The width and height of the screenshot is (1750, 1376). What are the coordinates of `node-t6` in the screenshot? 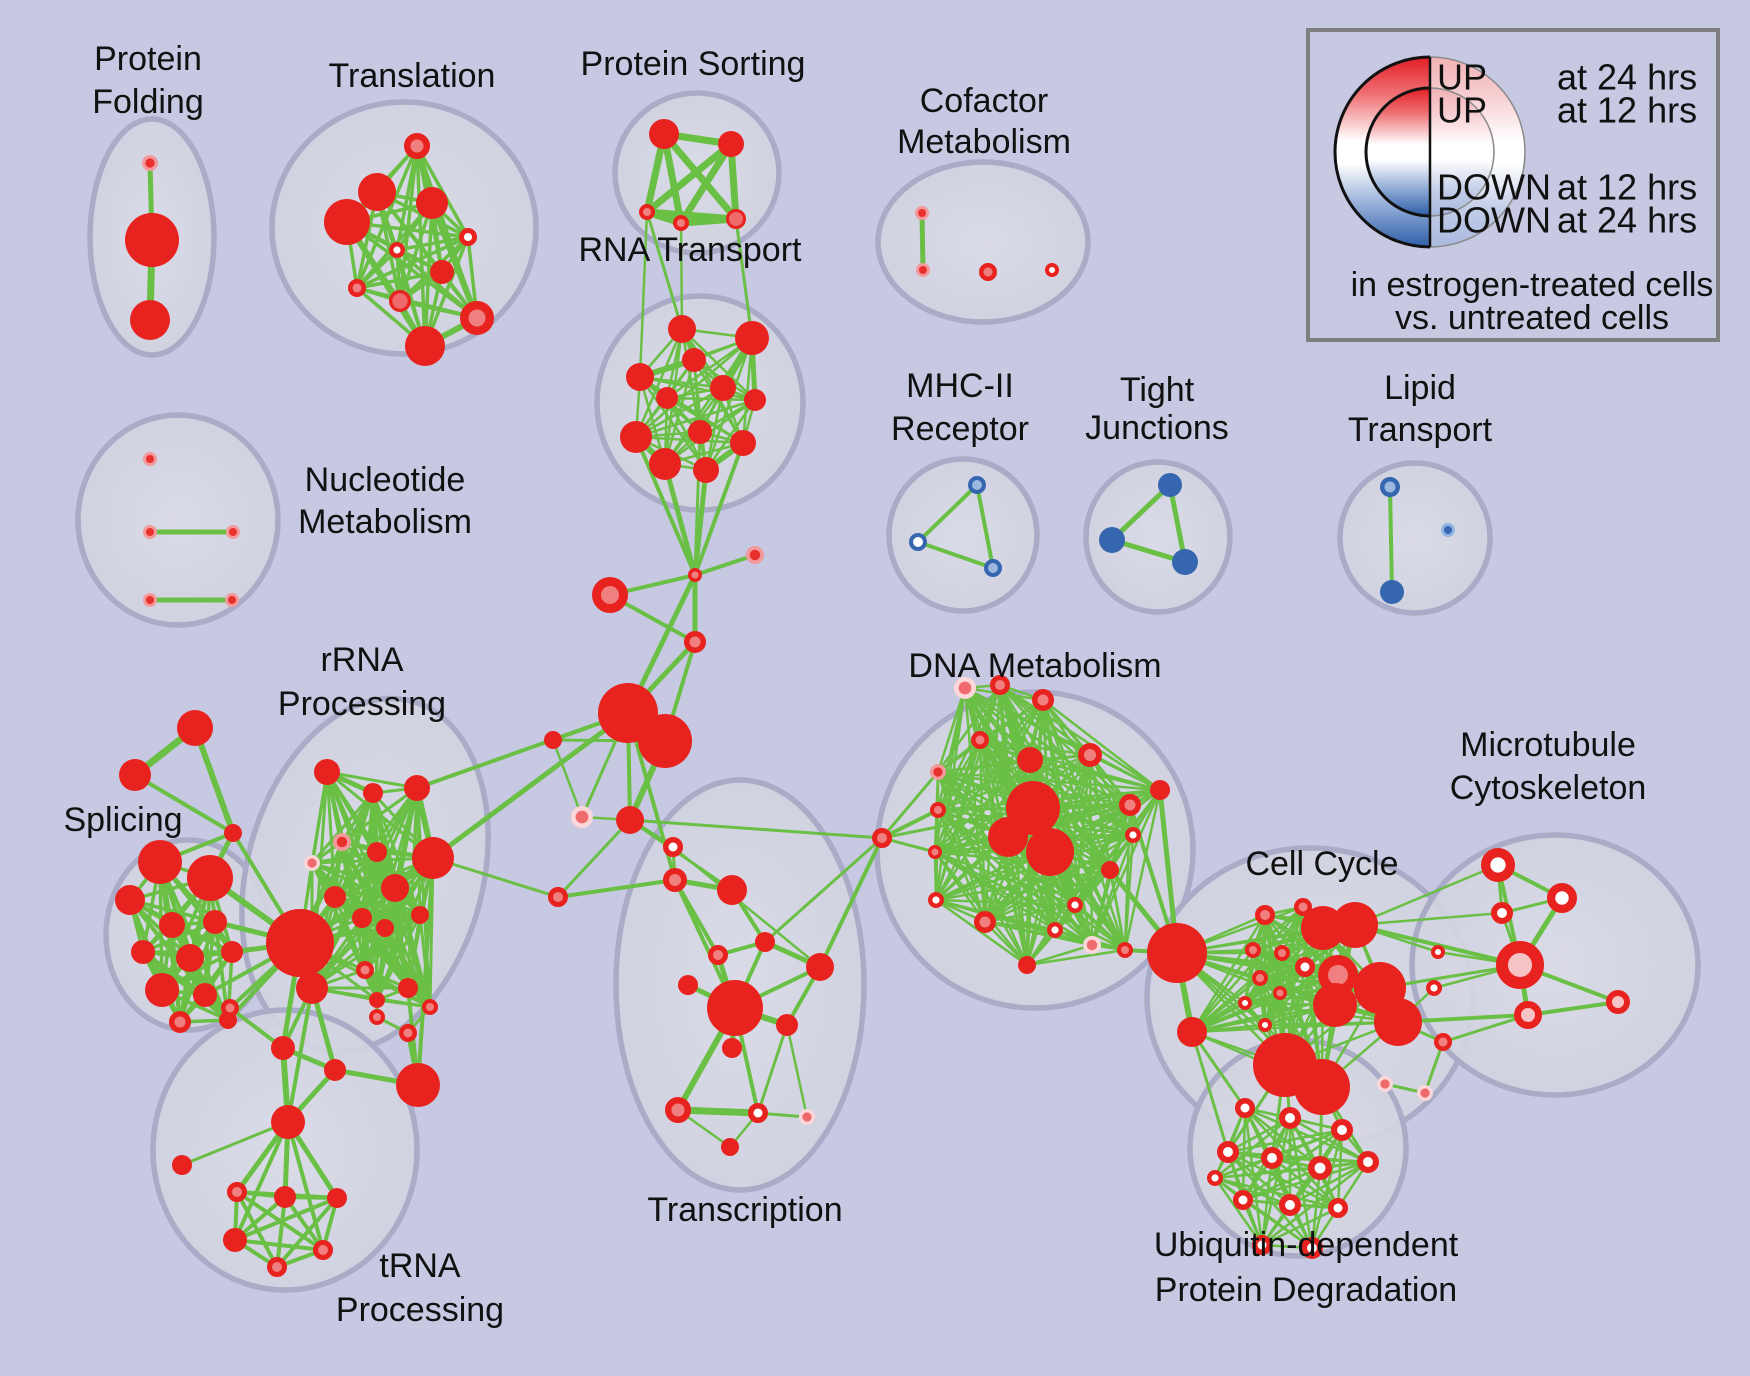 It's located at (820, 967).